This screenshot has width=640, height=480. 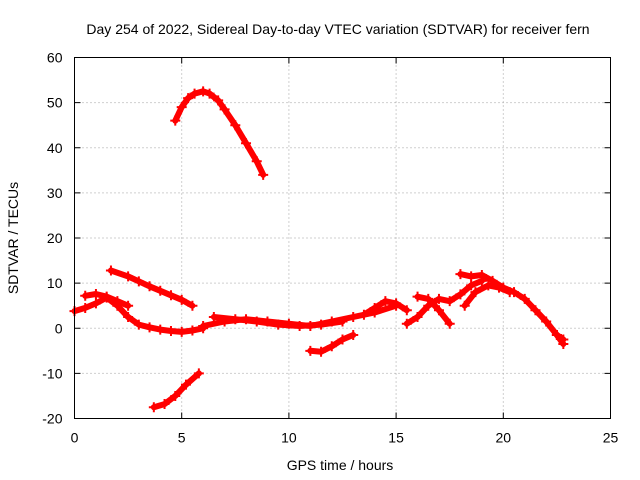 I want to click on series-arc-g, so click(x=278, y=321).